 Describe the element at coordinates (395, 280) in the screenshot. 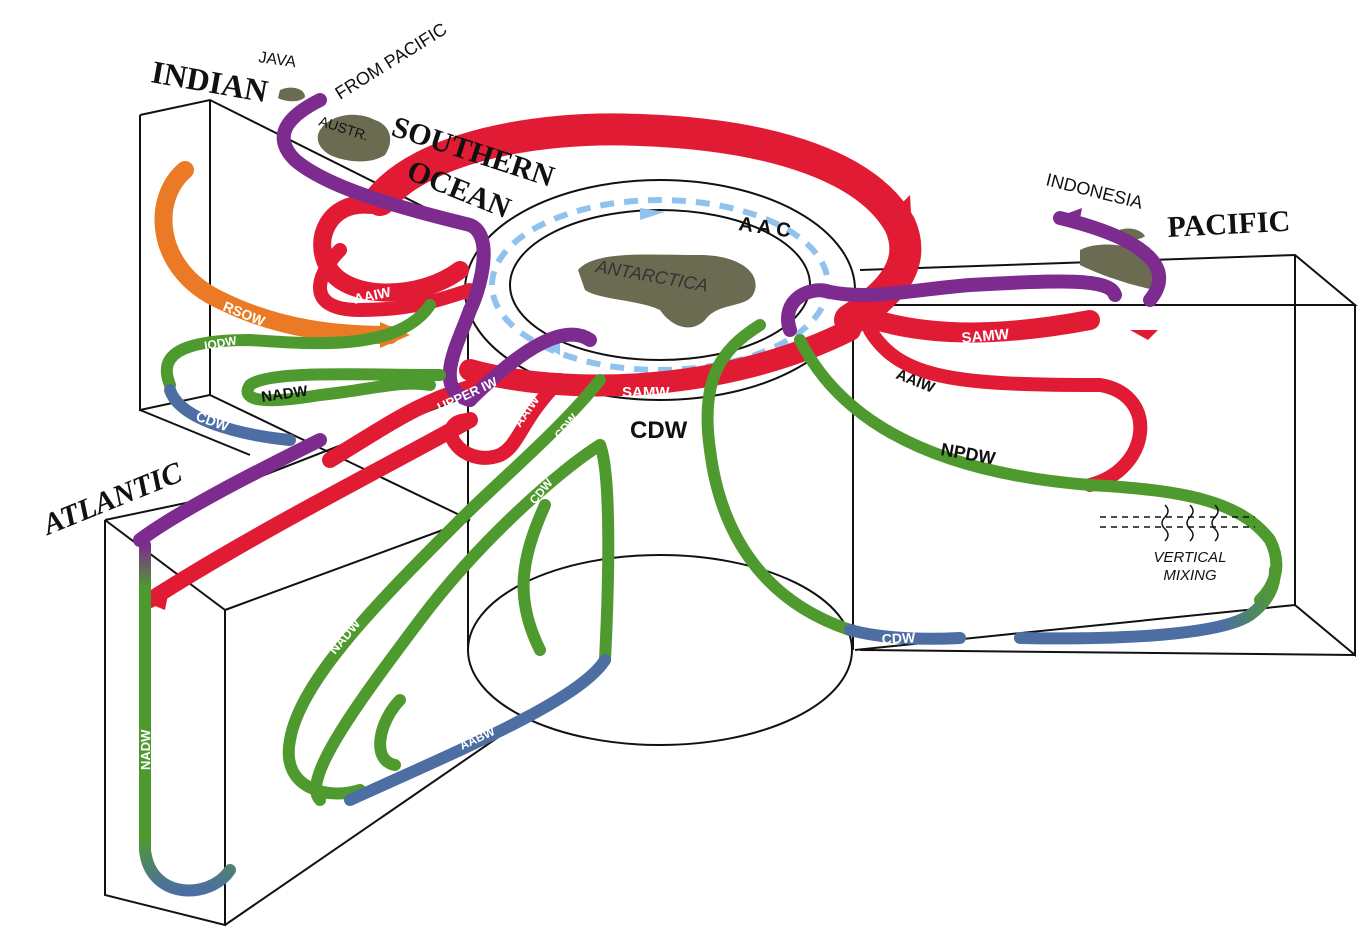

I see `aaiw-indian-loop` at that location.